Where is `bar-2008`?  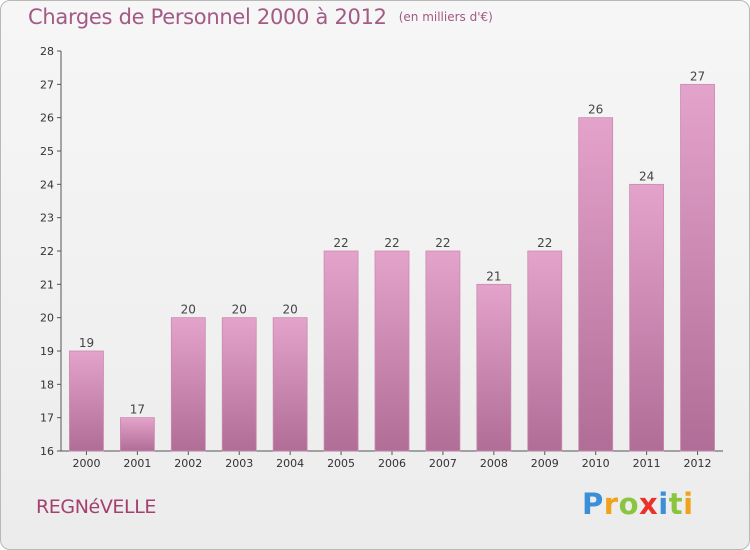 bar-2008 is located at coordinates (494, 367).